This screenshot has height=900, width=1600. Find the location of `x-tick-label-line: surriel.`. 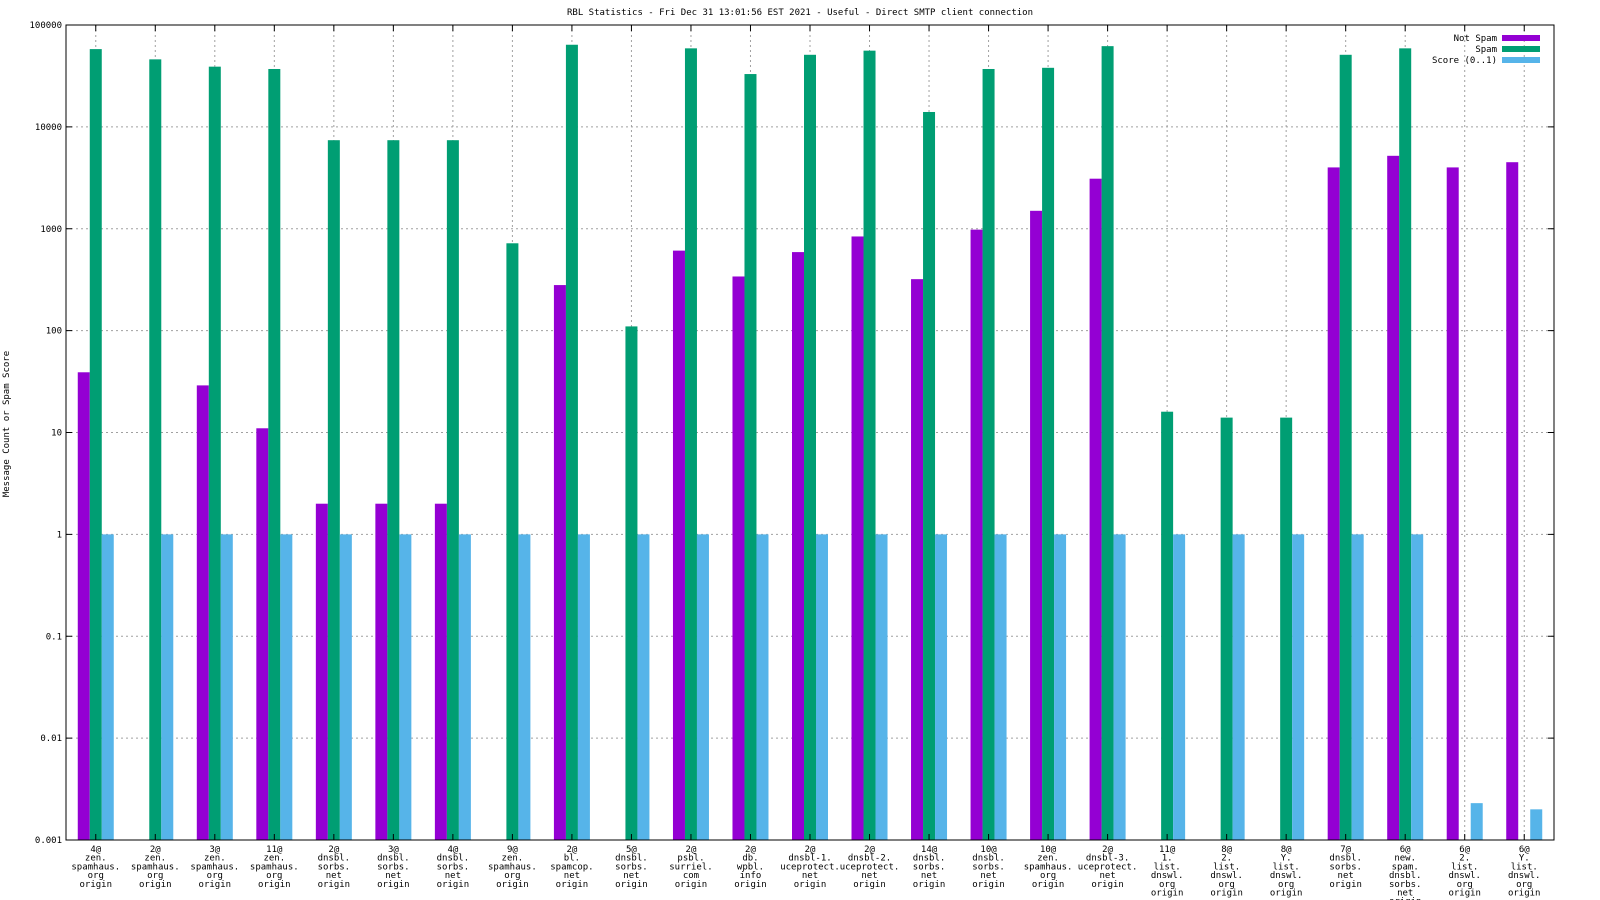

x-tick-label-line: surriel. is located at coordinates (690, 867).